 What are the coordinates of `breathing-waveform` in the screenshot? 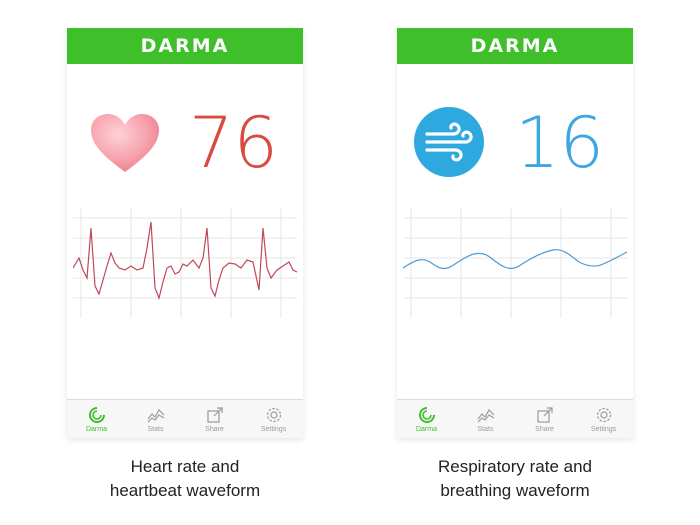 It's located at (515, 263).